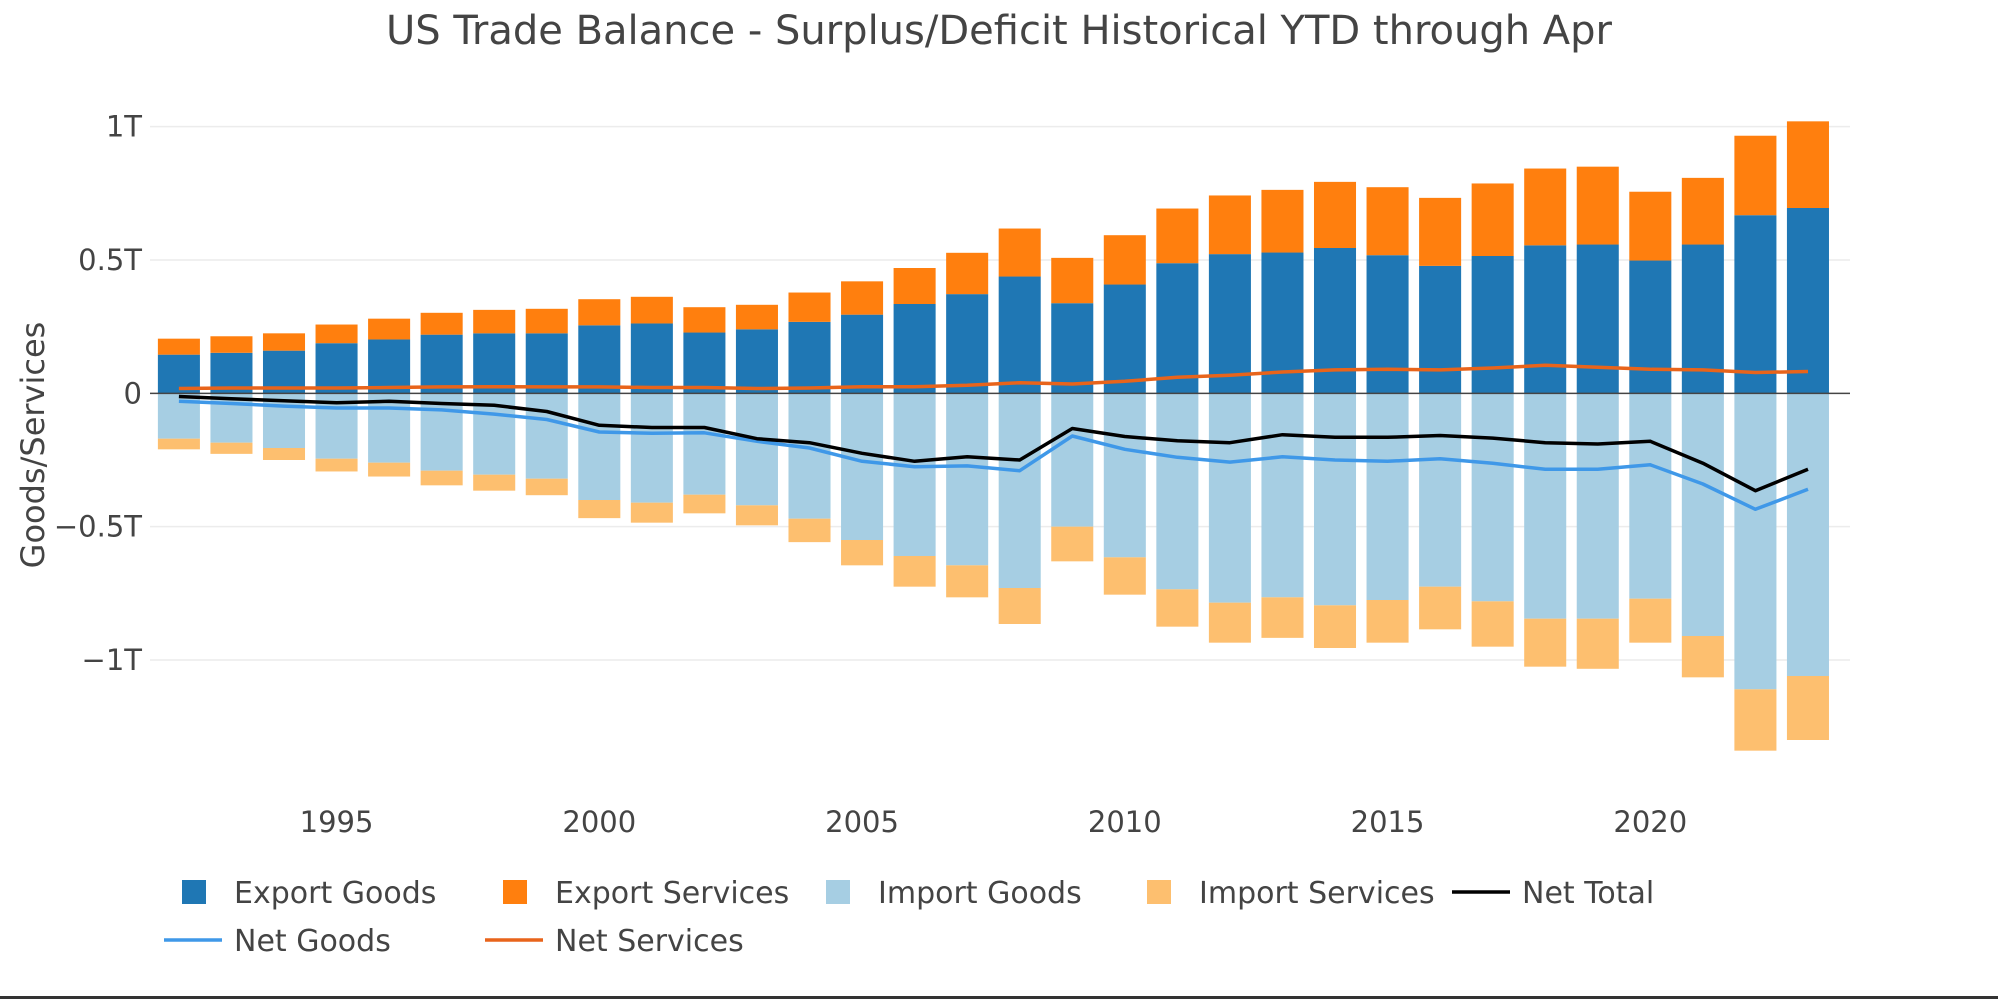 Image resolution: width=1998 pixels, height=1000 pixels. Describe the element at coordinates (98, 527) in the screenshot. I see `y-tick-label: −0.5T` at that location.